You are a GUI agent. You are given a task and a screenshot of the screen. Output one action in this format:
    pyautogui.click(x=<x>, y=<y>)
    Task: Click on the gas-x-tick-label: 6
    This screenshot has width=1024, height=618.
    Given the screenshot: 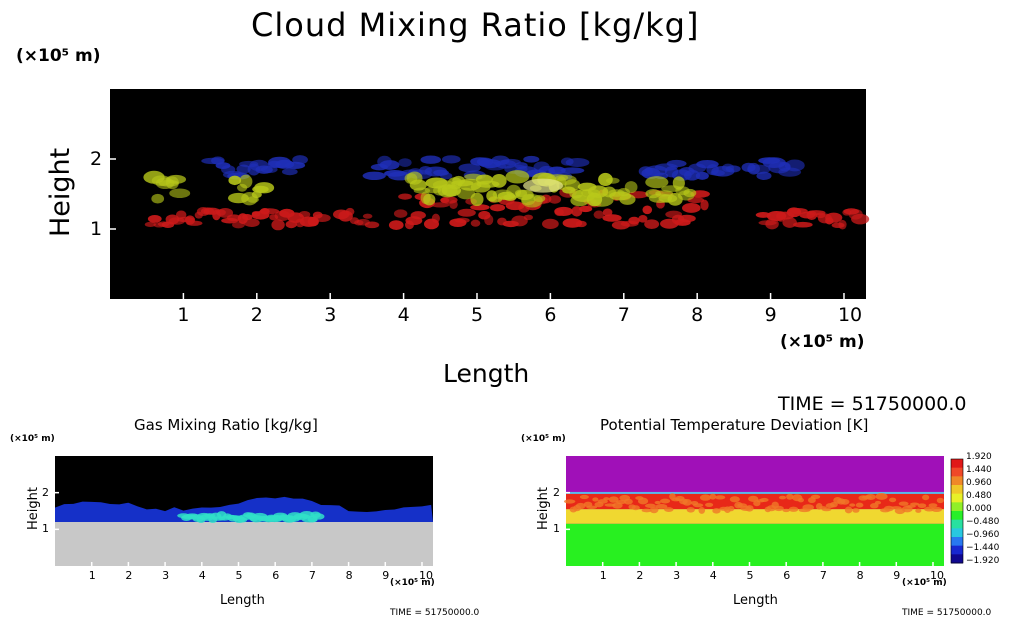 What is the action you would take?
    pyautogui.click(x=276, y=575)
    